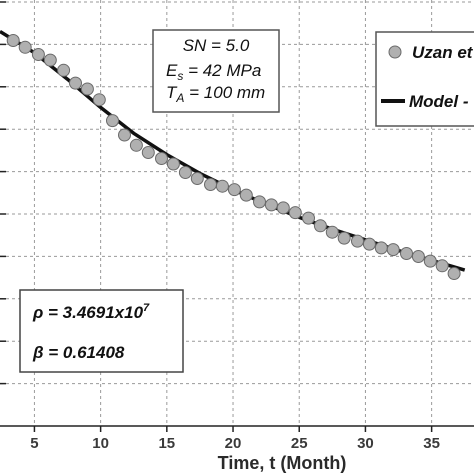 Image resolution: width=474 pixels, height=474 pixels. What do you see at coordinates (443, 52) in the screenshot?
I see `legend-label-observed: Uzan et` at bounding box center [443, 52].